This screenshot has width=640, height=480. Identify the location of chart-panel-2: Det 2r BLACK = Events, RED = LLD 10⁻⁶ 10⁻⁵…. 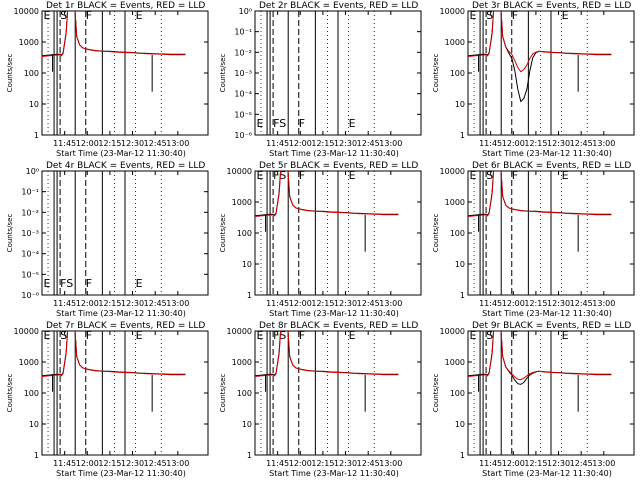
(320, 79).